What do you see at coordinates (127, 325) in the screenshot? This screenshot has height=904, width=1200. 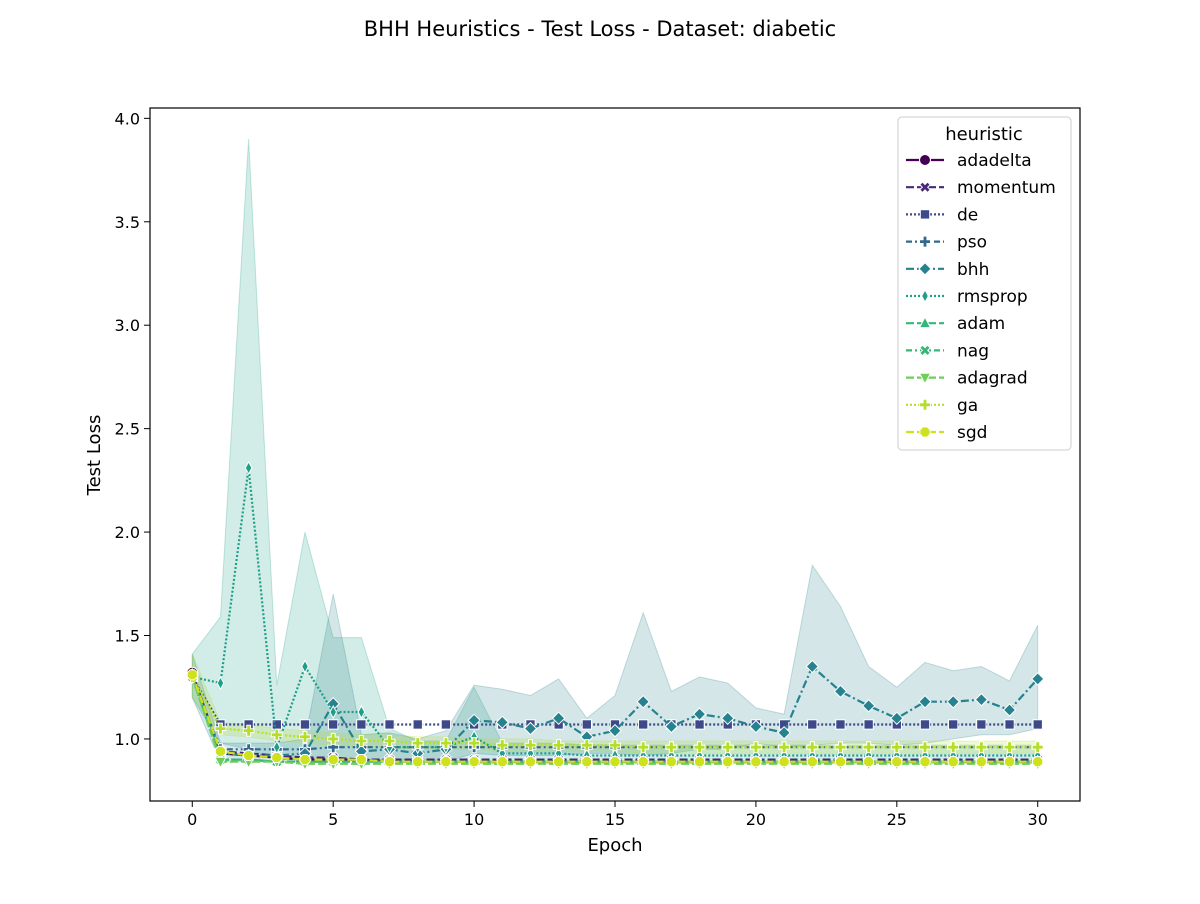 I see `y-tick-label: 3.0` at bounding box center [127, 325].